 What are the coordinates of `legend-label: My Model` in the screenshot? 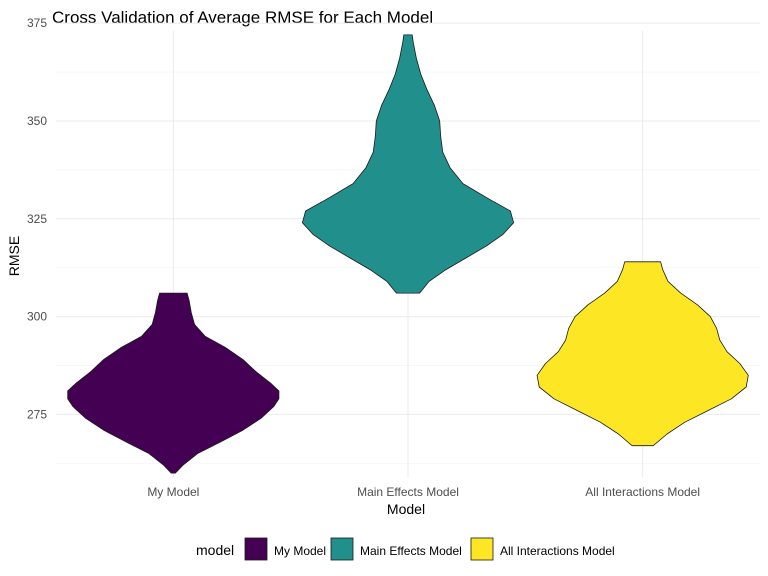 It's located at (300, 551).